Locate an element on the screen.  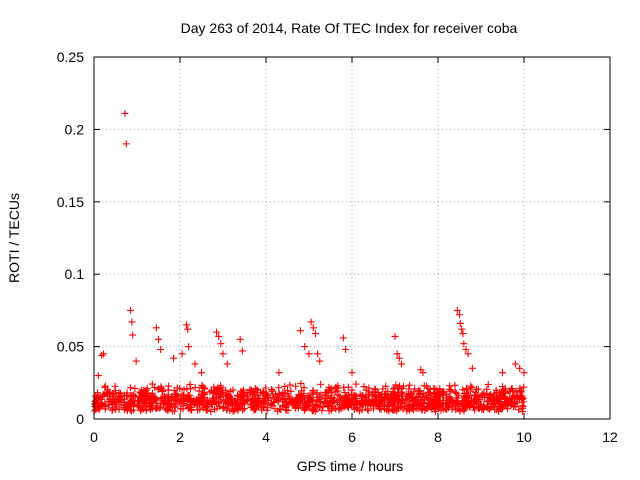
y-tick-label: 0 is located at coordinates (80, 419).